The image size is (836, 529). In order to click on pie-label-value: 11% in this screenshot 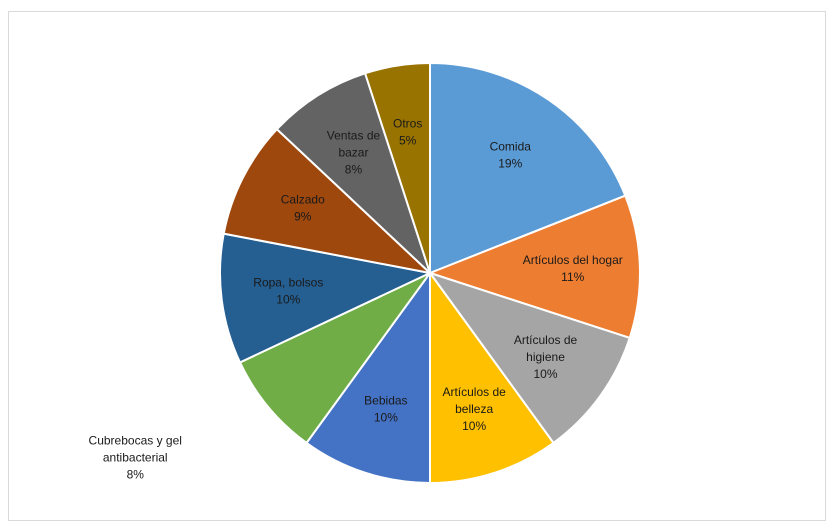, I will do `click(572, 277)`.